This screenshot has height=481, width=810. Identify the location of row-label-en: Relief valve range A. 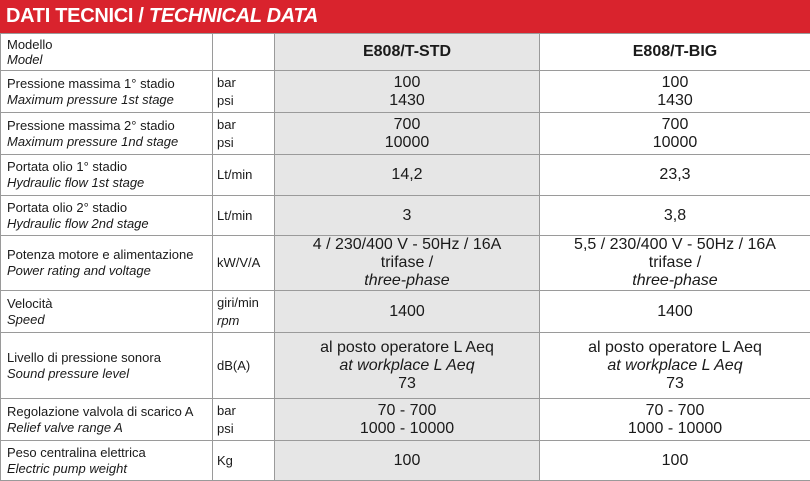
(65, 427).